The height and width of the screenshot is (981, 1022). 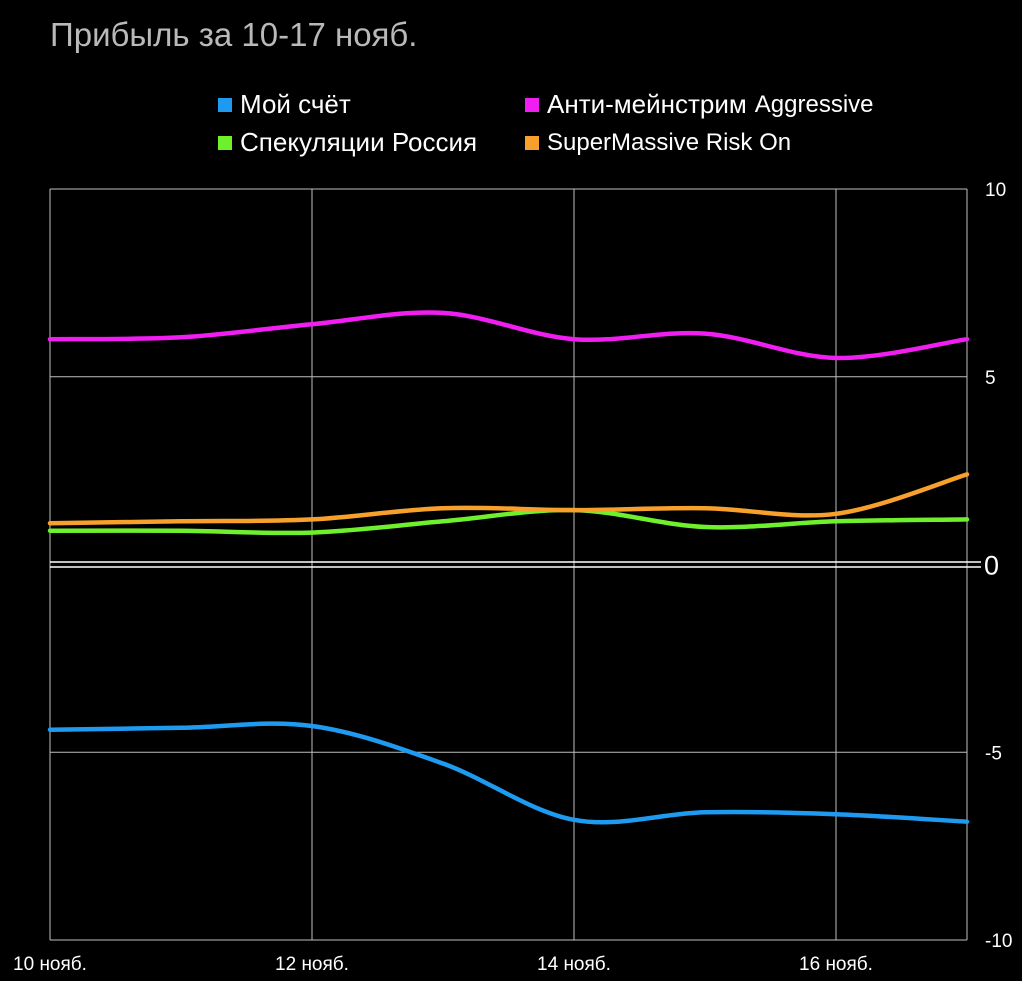 What do you see at coordinates (647, 104) in the screenshot?
I see `legend-label: Анти-мейнстрим` at bounding box center [647, 104].